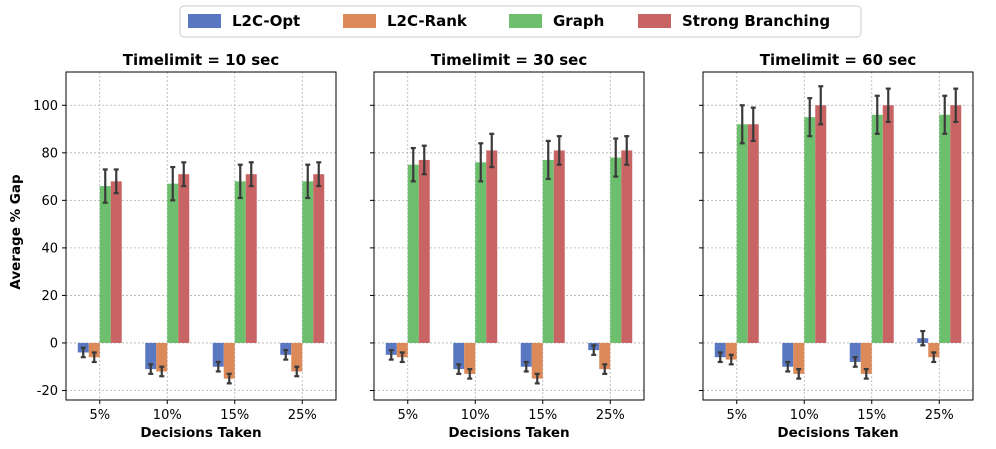 Image resolution: width=996 pixels, height=449 pixels. I want to click on x-tick-label-3: 25%, so click(939, 415).